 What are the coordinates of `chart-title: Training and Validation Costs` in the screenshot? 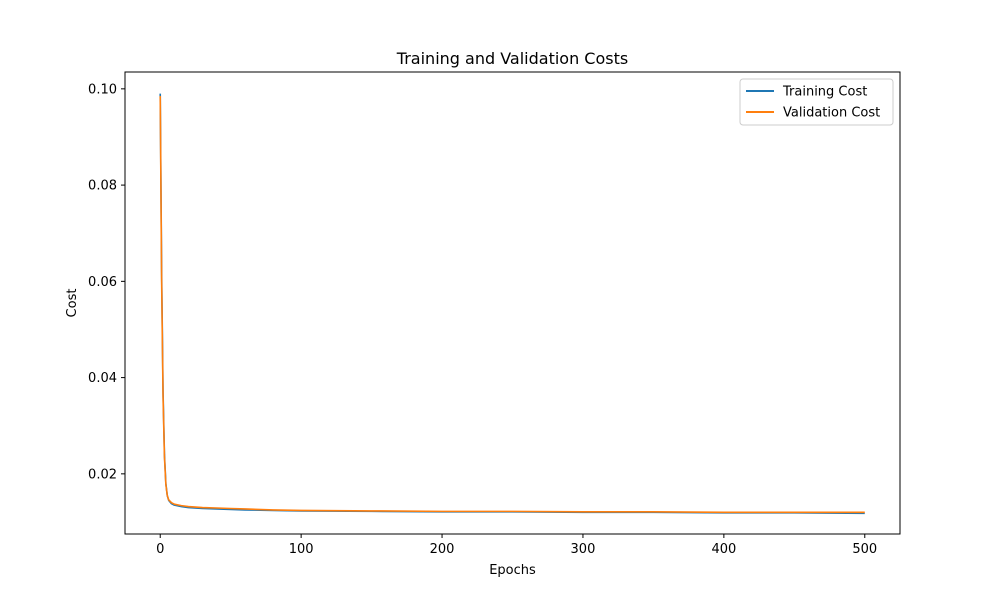 It's located at (512, 58).